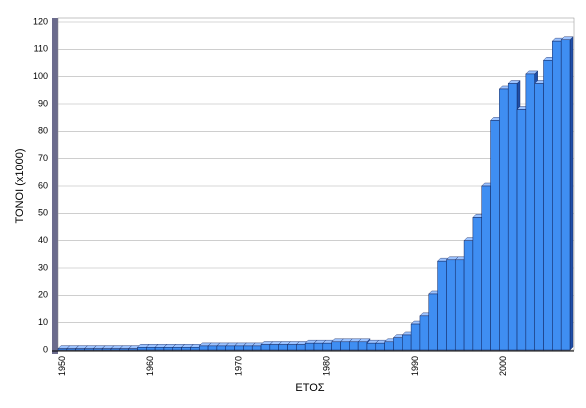 The image size is (586, 408). What do you see at coordinates (62, 366) in the screenshot?
I see `x-tick-label: 1950` at bounding box center [62, 366].